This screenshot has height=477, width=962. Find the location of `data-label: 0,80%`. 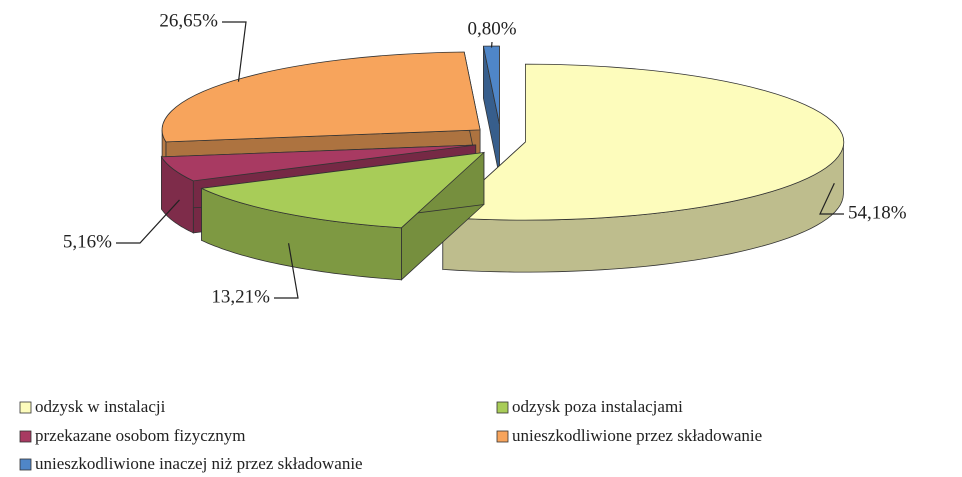

data-label: 0,80% is located at coordinates (491, 28).